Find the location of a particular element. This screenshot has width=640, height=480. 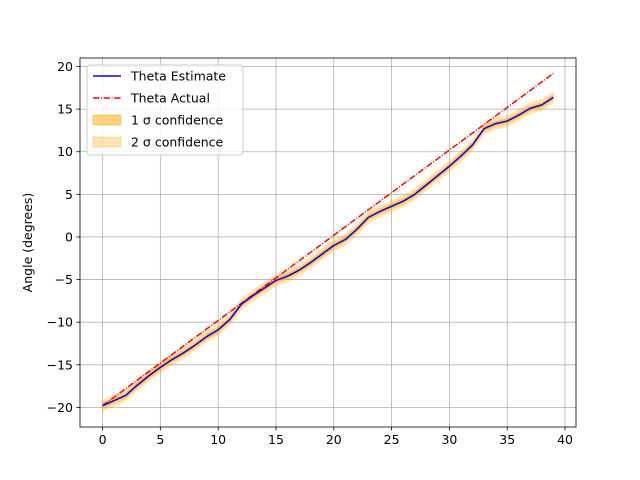

y-tick-label: 0 is located at coordinates (69, 236).